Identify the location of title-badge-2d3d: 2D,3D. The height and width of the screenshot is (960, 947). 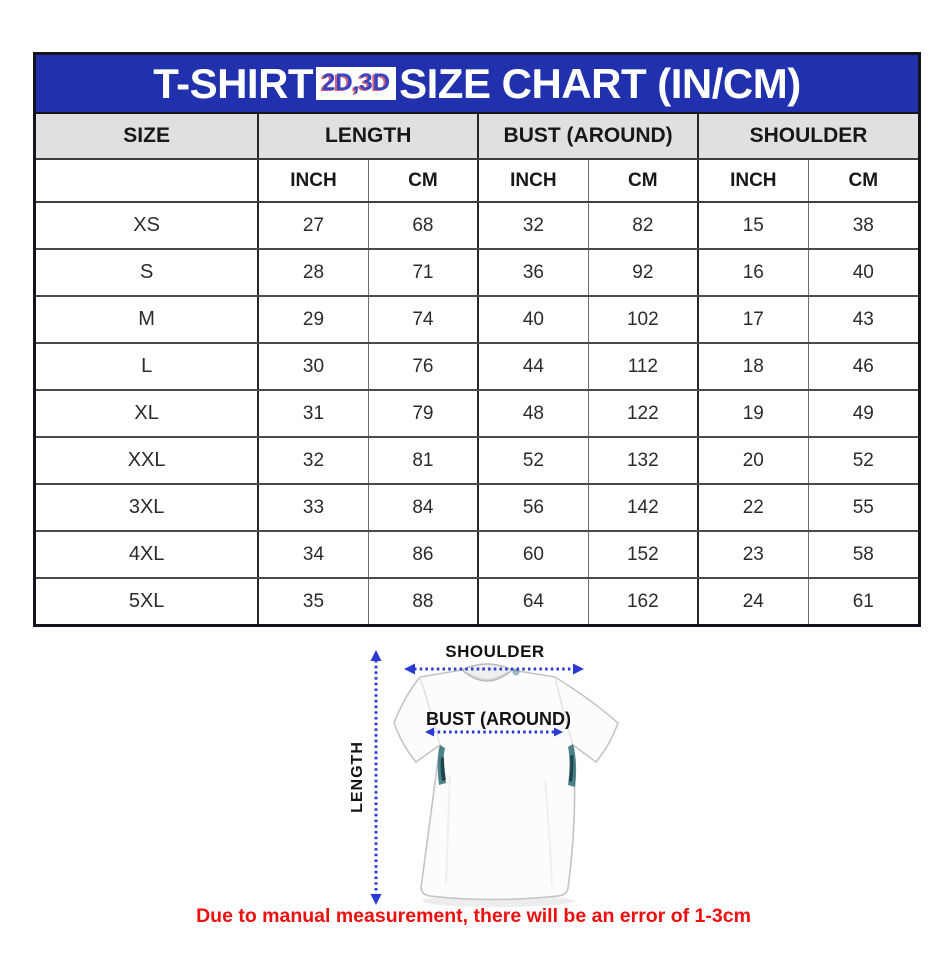
(356, 83).